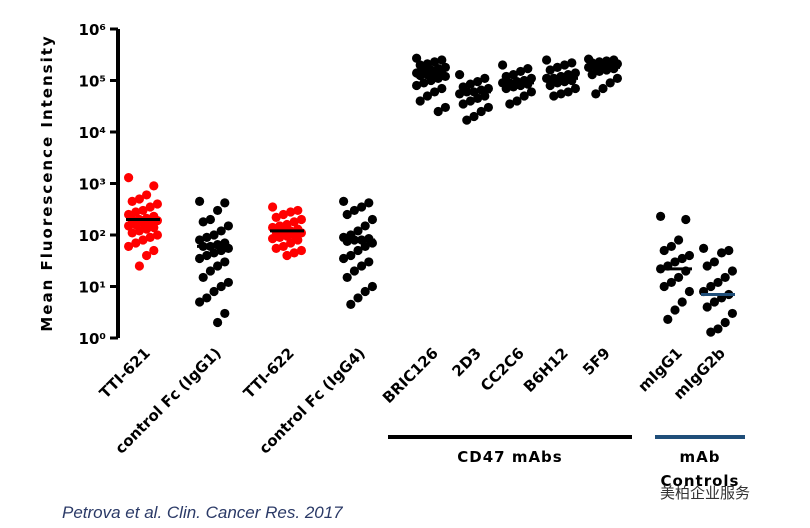 This screenshot has height=528, width=810. What do you see at coordinates (47, 182) in the screenshot?
I see `y-axis-title: Mean Fluorescence Intensity` at bounding box center [47, 182].